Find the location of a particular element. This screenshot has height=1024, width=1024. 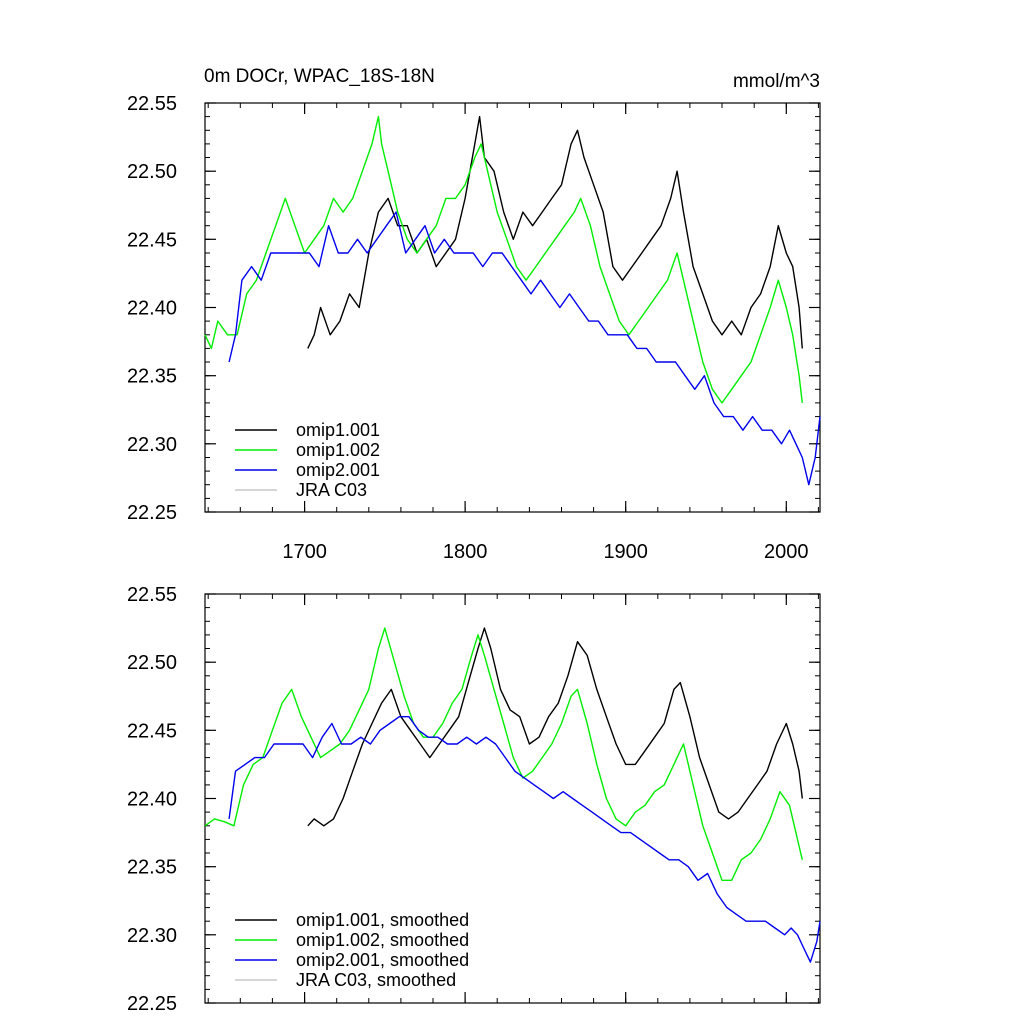

legend-label: omip2.001, smoothed is located at coordinates (382, 960).